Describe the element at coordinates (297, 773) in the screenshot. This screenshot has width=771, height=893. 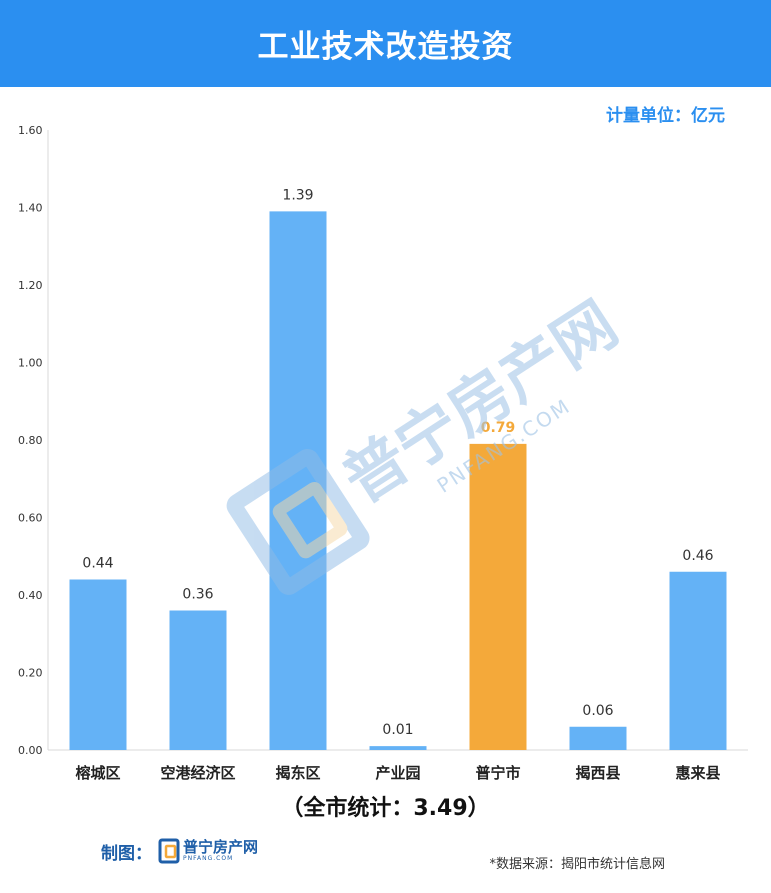
I see `x-category-label: 揭东区` at that location.